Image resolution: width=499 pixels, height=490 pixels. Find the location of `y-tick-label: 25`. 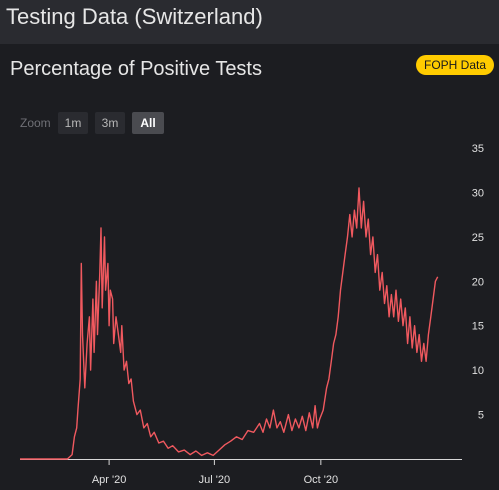

y-tick-label: 25 is located at coordinates (478, 238).